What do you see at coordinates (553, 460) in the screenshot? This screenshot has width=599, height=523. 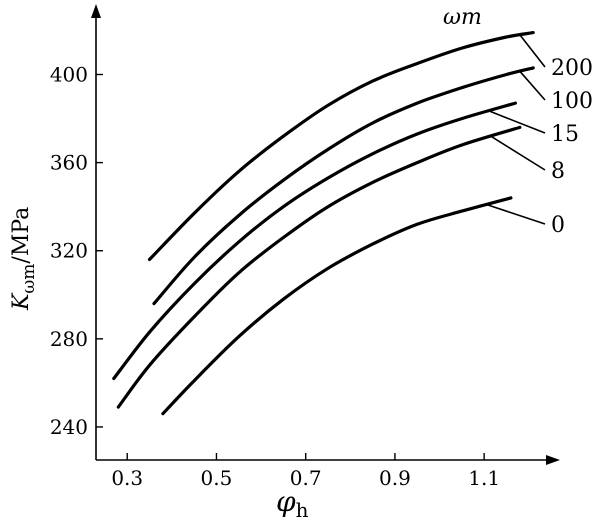 I see `x-axis-arrow` at bounding box center [553, 460].